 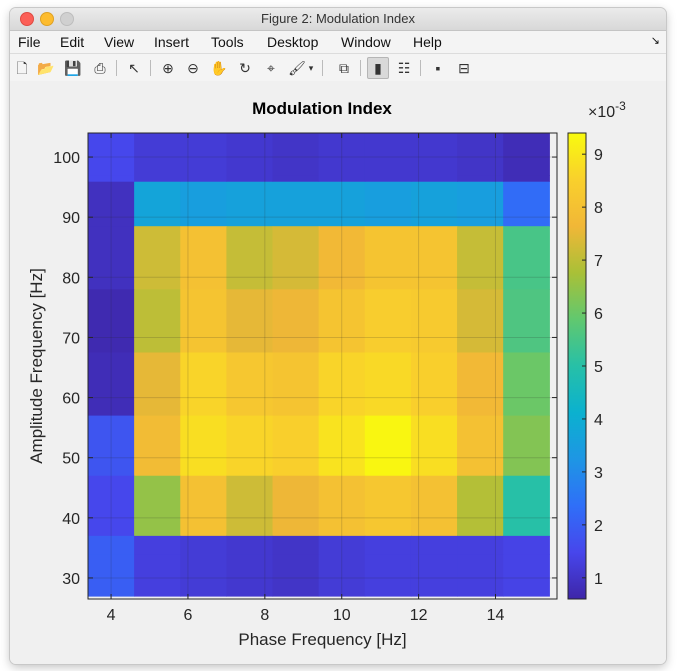 What do you see at coordinates (598, 208) in the screenshot?
I see `colorbar-tick-label: 8` at bounding box center [598, 208].